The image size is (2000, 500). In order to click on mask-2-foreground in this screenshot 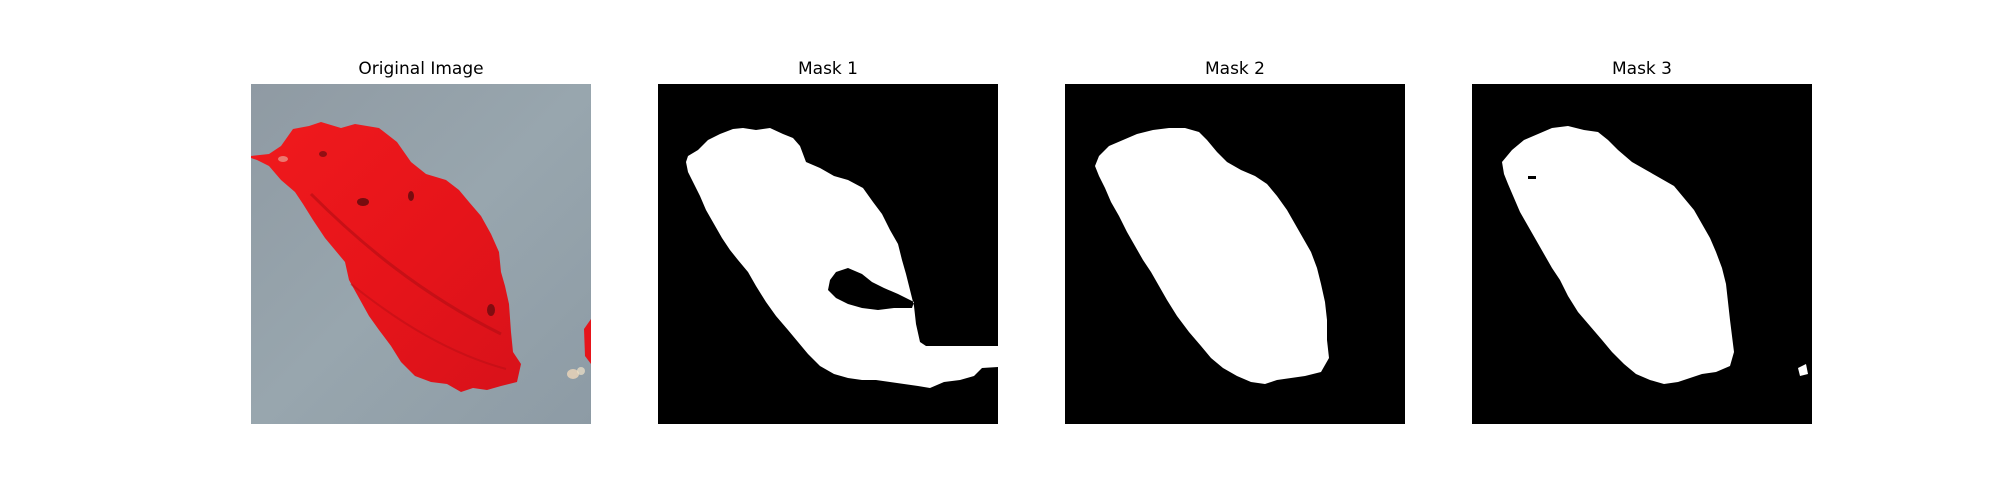, I will do `click(1212, 256)`.